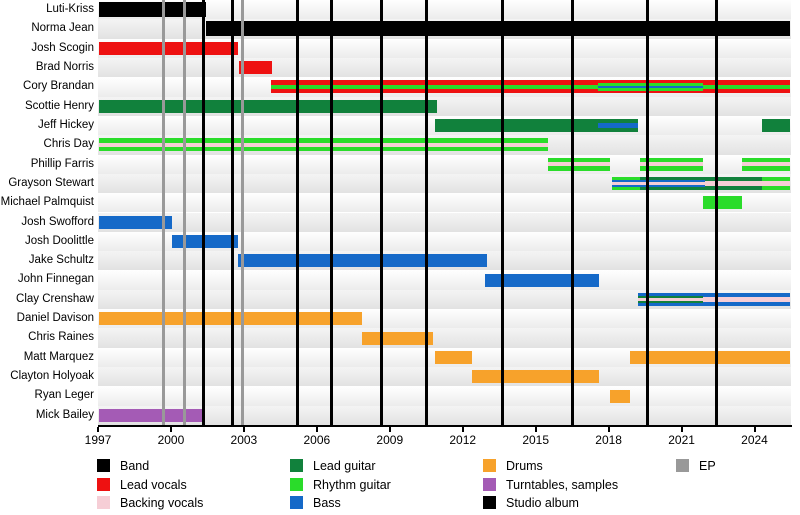  I want to click on x-axis-tick-label: 2024, so click(754, 440).